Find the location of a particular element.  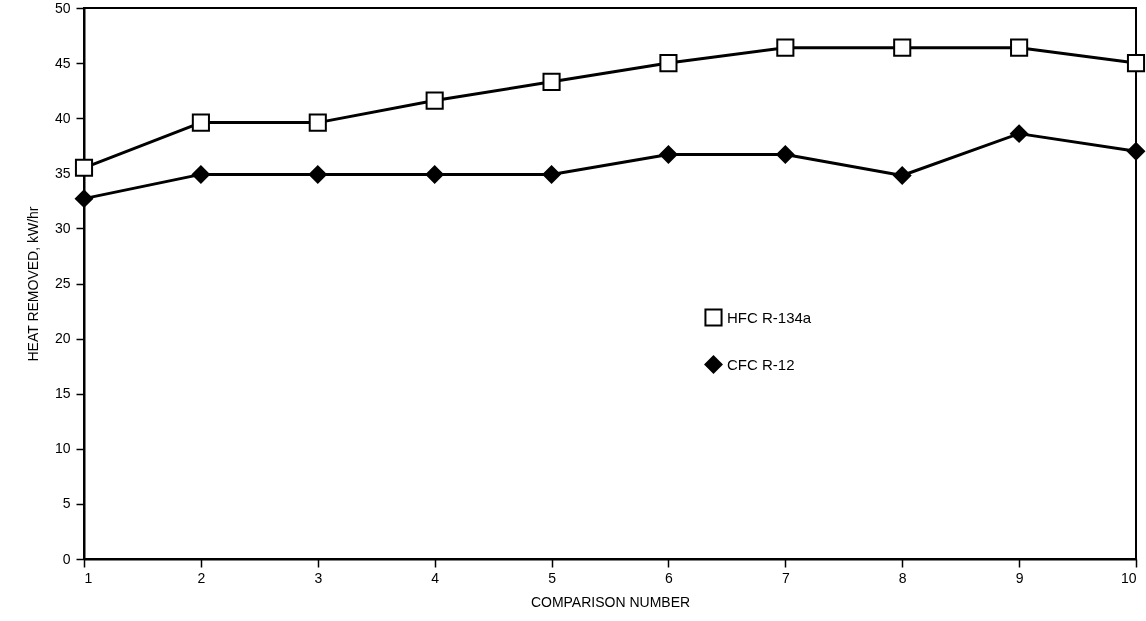

x-tick-label: 6 is located at coordinates (669, 577).